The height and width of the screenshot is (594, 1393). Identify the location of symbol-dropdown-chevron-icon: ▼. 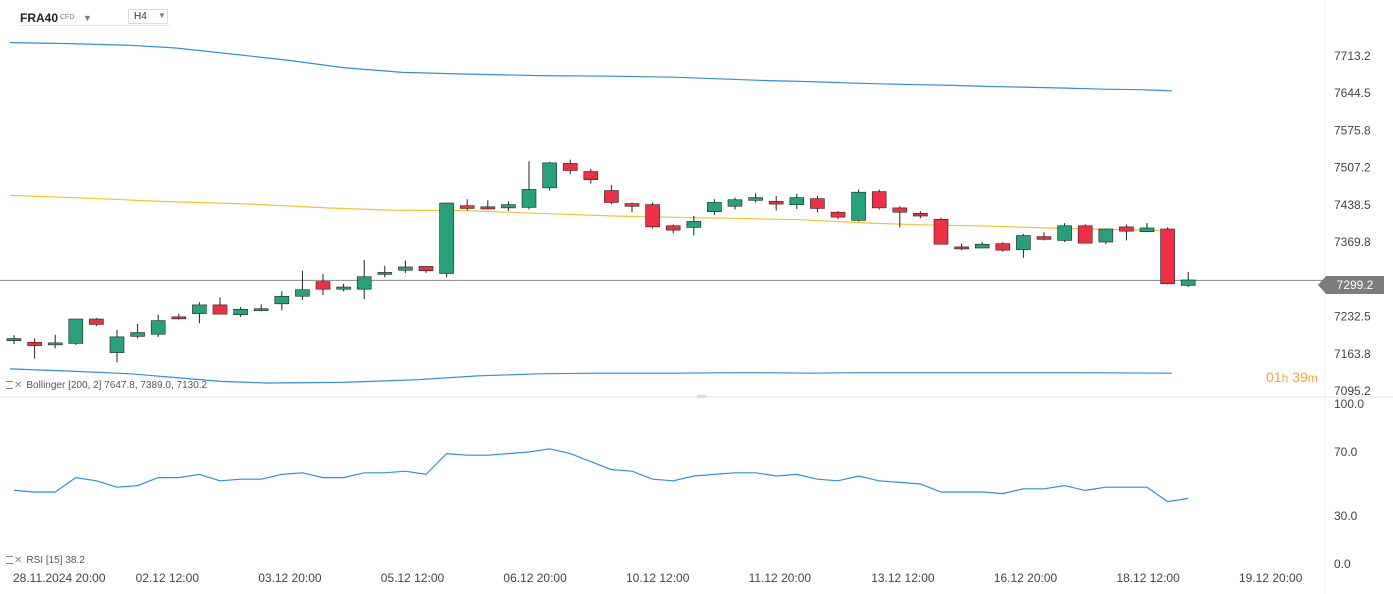
(87, 18).